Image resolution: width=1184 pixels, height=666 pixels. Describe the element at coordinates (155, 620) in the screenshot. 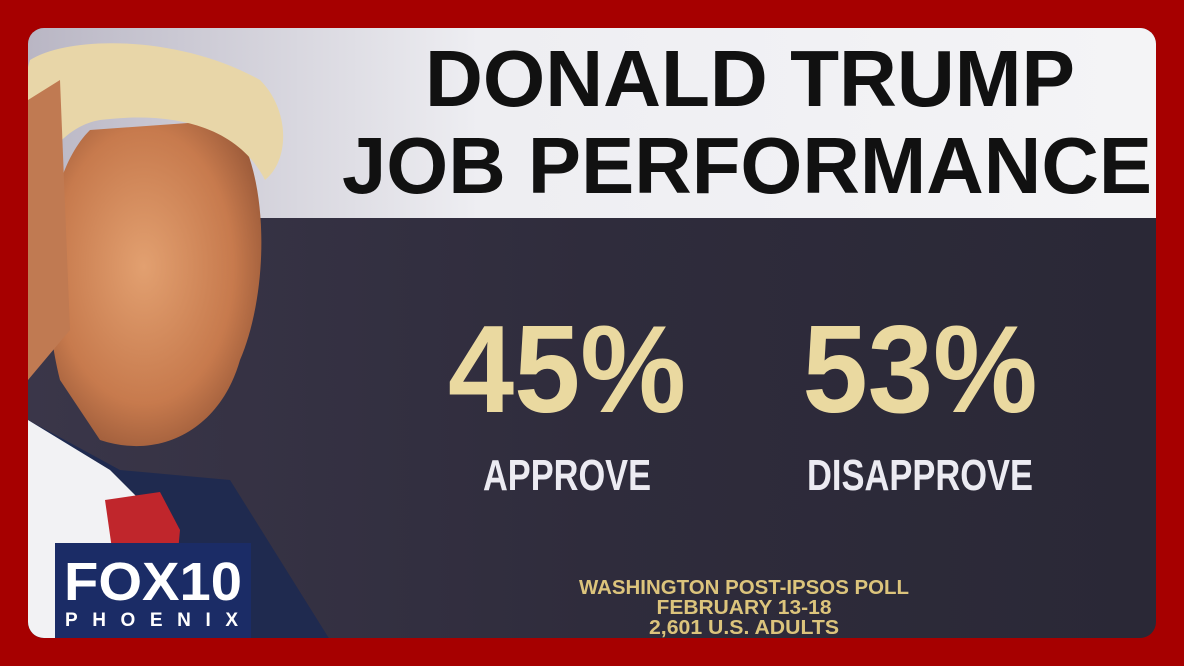

I see `logo-city: PHOENIX` at that location.